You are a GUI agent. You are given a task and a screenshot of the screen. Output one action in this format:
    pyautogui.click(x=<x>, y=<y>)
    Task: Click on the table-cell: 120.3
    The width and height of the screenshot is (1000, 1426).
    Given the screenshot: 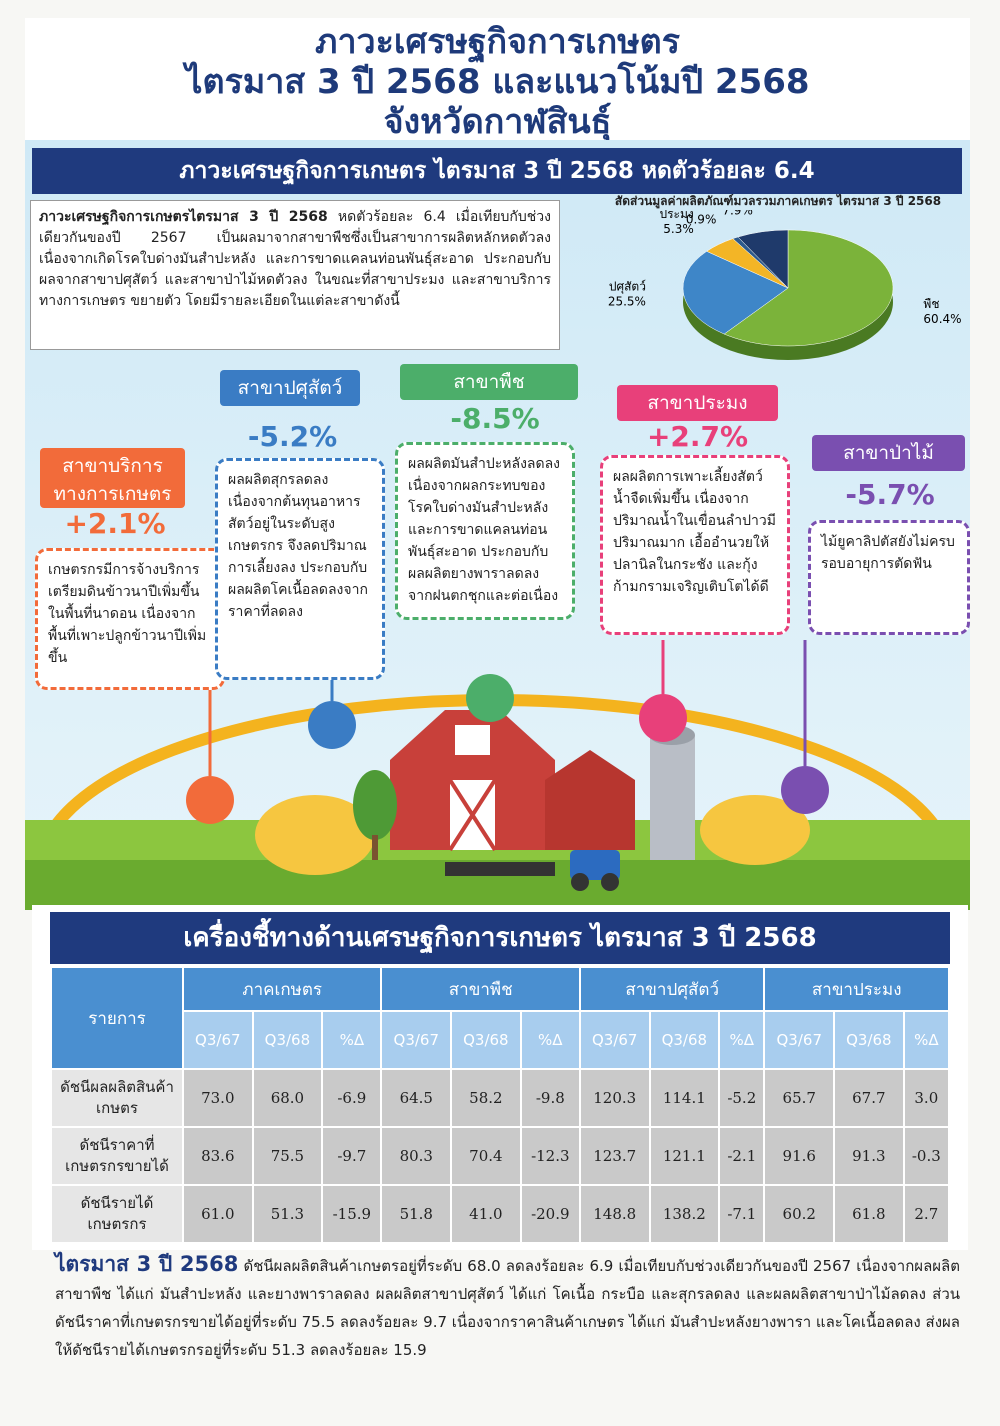 What is the action you would take?
    pyautogui.click(x=614, y=1098)
    